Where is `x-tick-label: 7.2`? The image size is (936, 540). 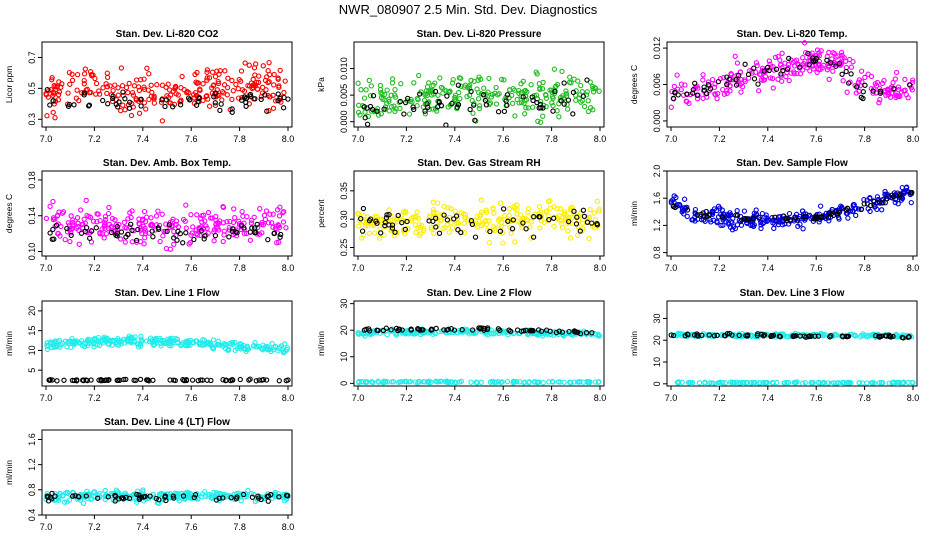
x-tick-label: 7.2 is located at coordinates (719, 139).